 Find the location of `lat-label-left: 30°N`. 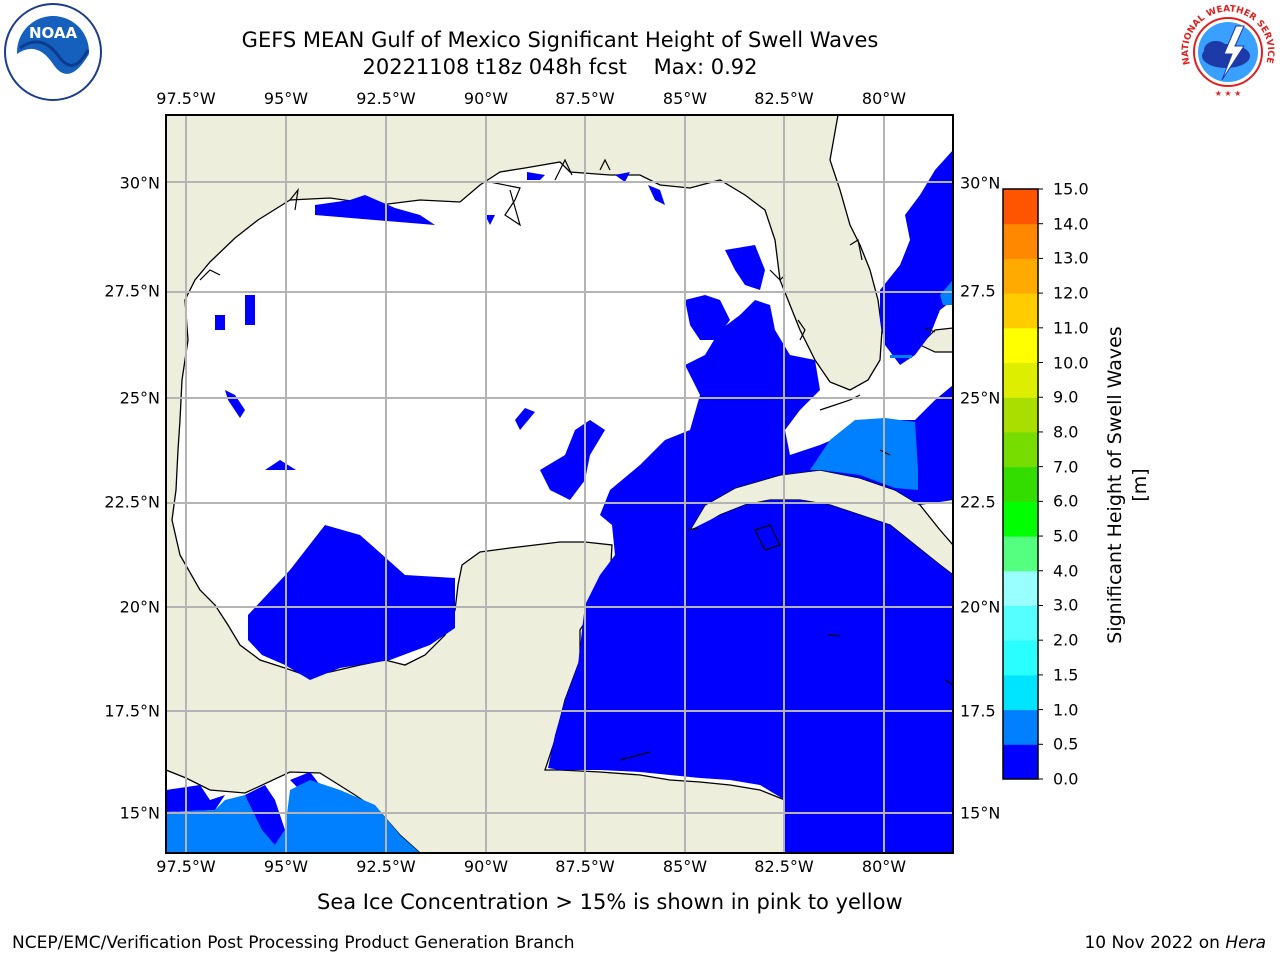

lat-label-left: 30°N is located at coordinates (139, 183).